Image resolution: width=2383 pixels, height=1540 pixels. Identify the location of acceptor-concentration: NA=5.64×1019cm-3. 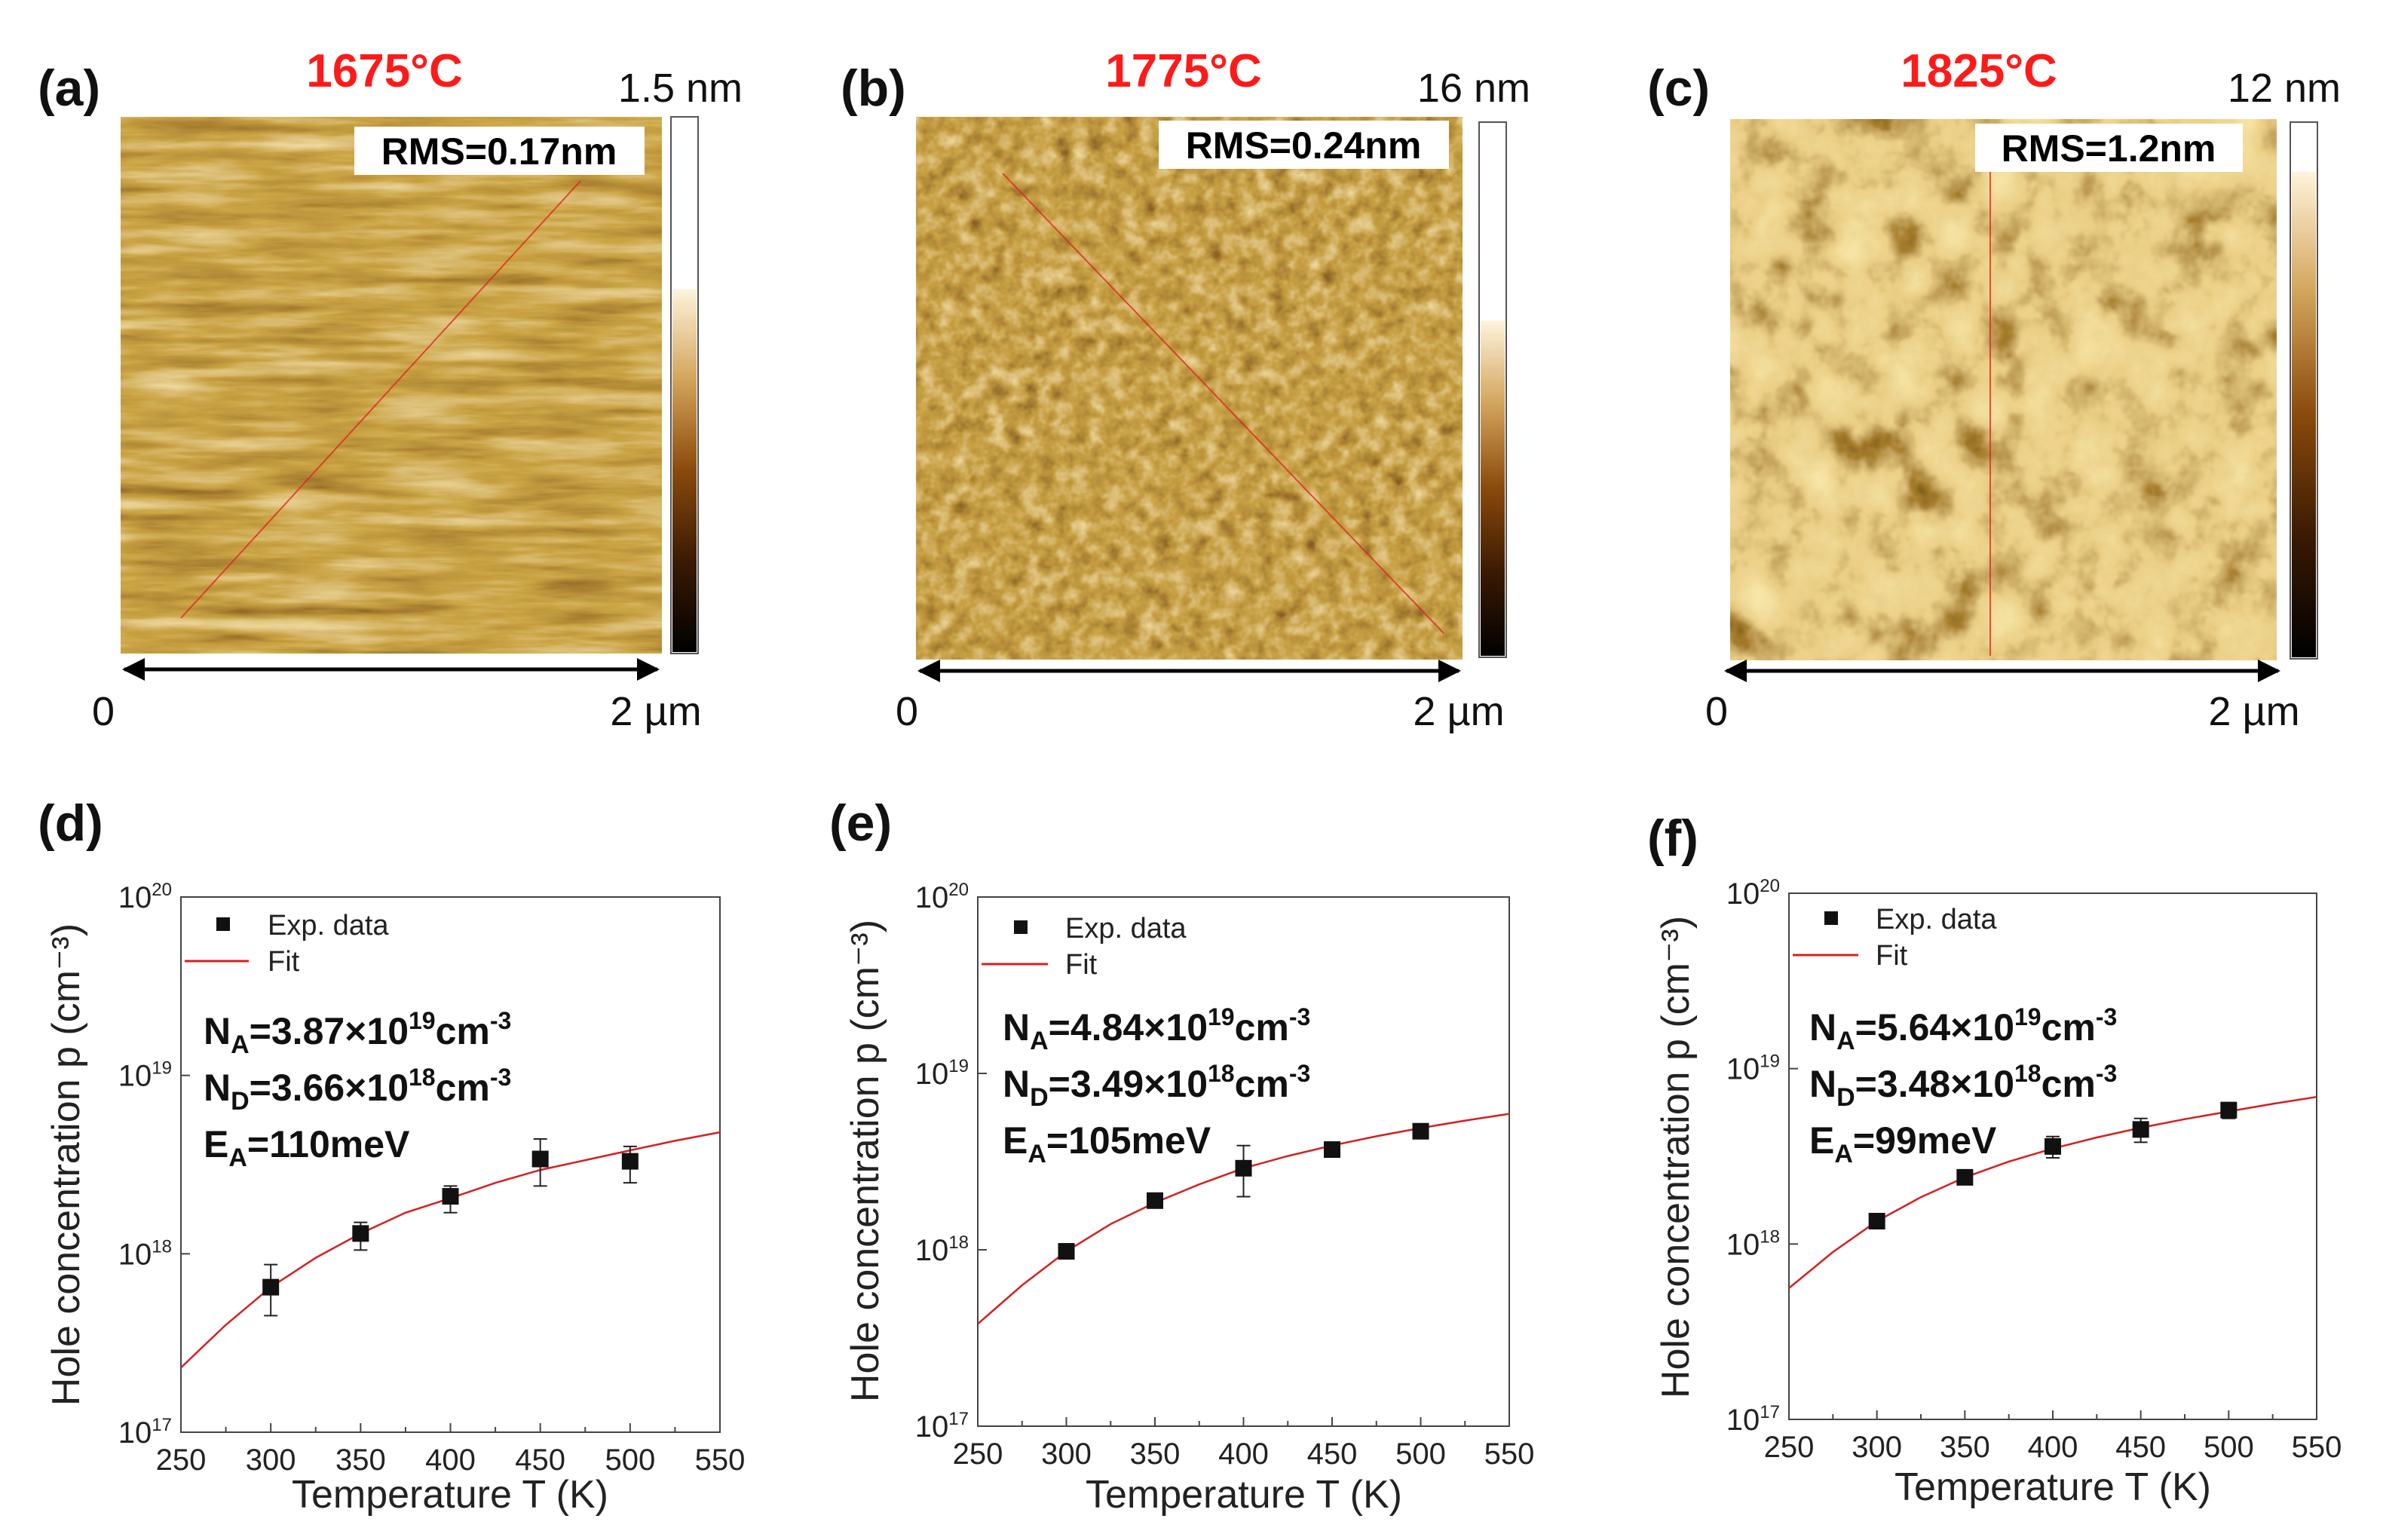
(1963, 1029).